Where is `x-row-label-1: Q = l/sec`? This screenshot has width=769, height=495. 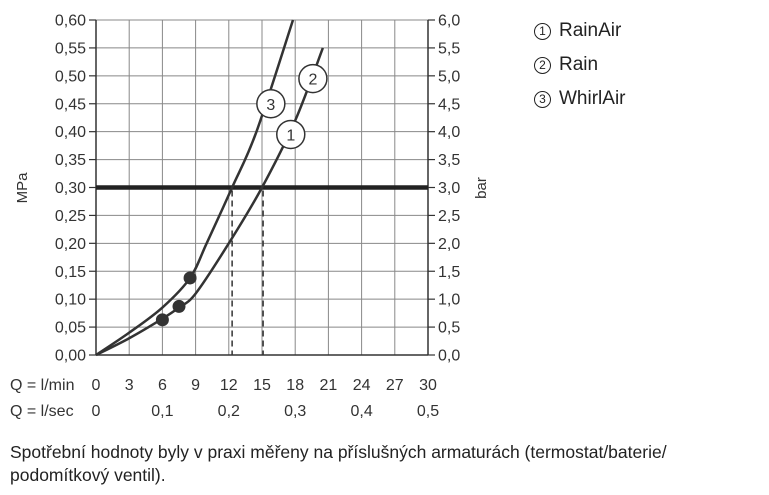 x-row-label-1: Q = l/sec is located at coordinates (42, 411).